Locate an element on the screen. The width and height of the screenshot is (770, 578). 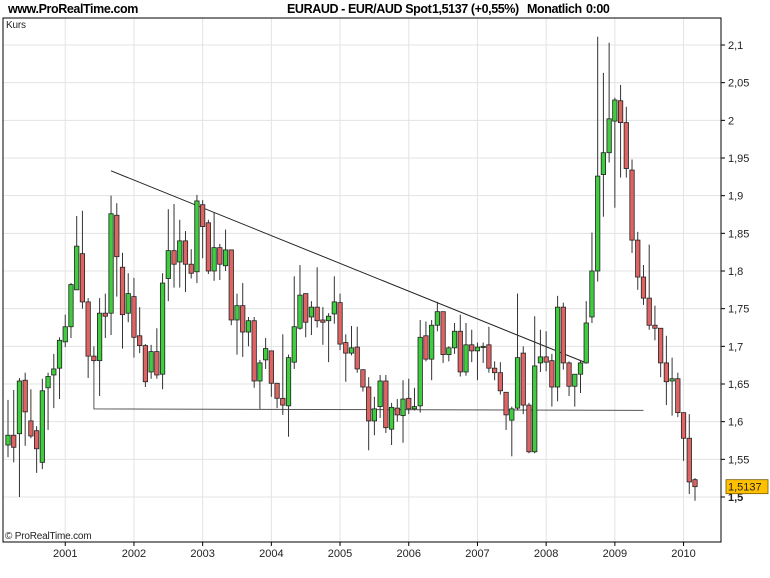
y-tick-label: 1,85 is located at coordinates (738, 234).